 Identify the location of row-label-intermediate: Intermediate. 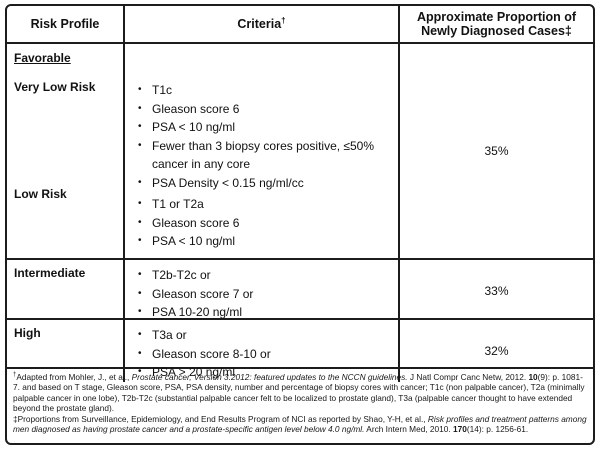
(50, 273).